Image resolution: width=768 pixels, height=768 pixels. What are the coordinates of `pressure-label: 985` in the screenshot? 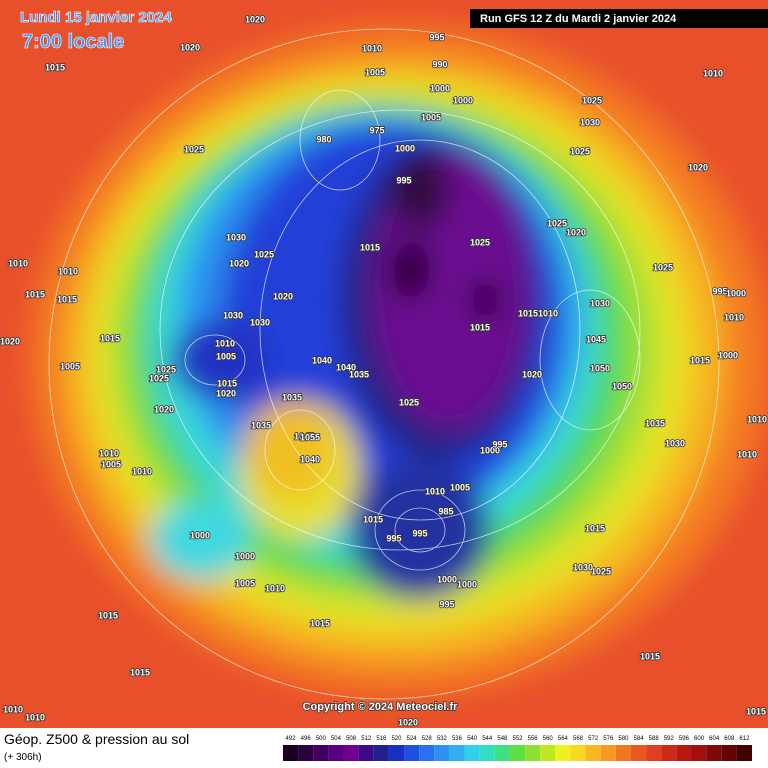 It's located at (445, 511).